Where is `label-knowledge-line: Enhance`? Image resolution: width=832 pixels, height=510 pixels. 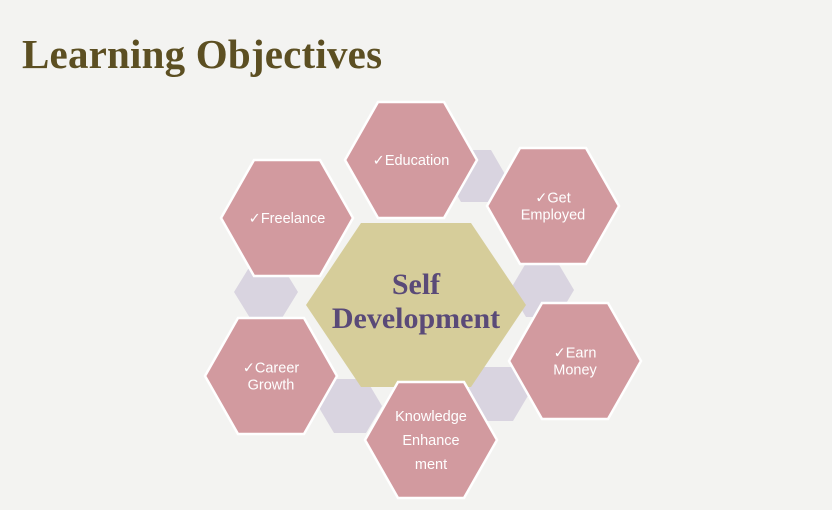
label-knowledge-line: Enhance is located at coordinates (430, 441).